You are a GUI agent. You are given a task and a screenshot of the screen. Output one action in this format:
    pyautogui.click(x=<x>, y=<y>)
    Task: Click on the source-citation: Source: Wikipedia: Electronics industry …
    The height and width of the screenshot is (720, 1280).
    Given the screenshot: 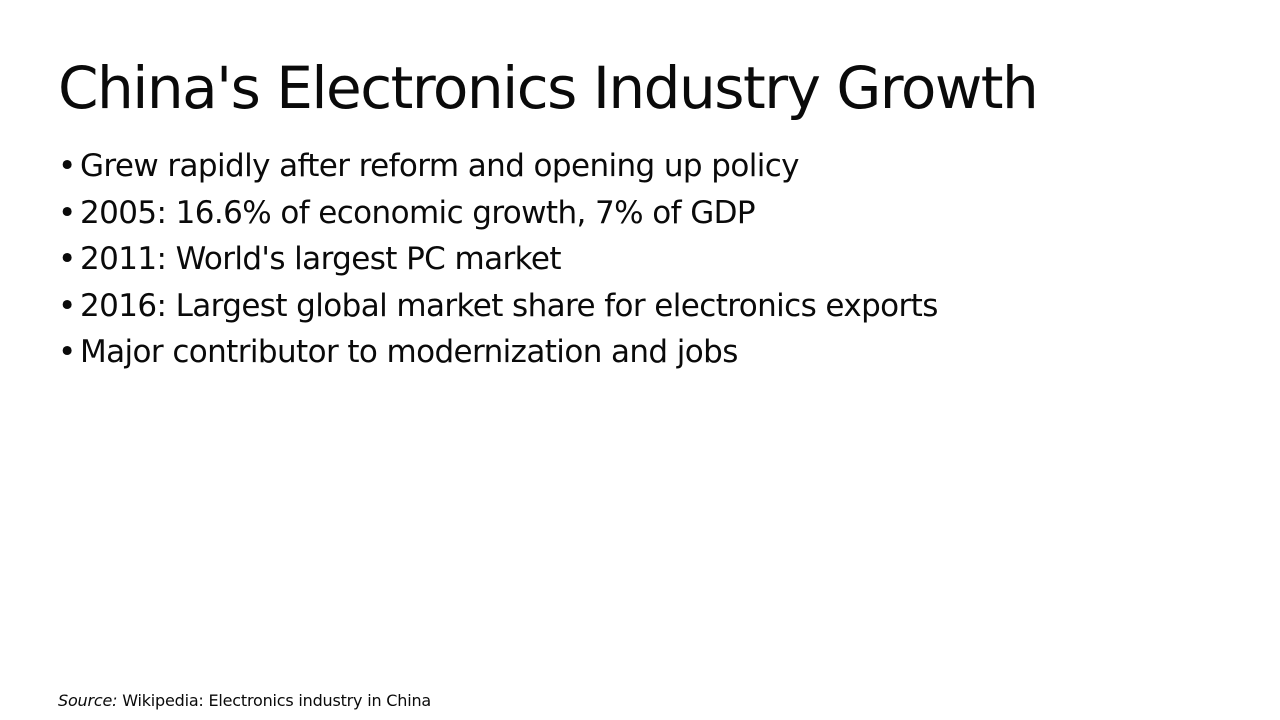 What is the action you would take?
    pyautogui.click(x=244, y=701)
    